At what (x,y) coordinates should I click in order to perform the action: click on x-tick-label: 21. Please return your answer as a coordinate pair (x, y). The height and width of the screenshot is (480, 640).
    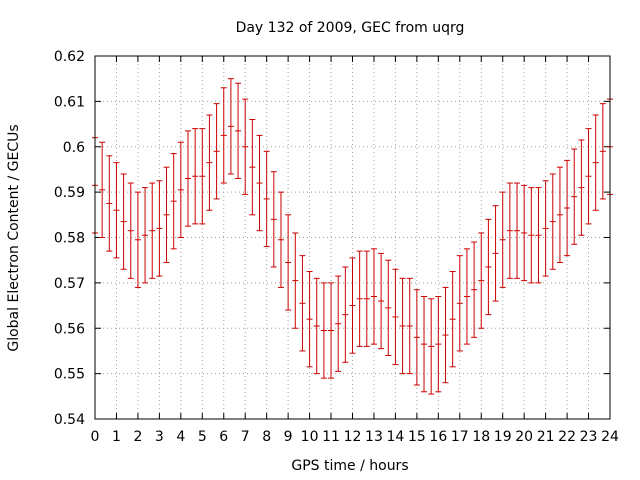
    Looking at the image, I should click on (546, 437).